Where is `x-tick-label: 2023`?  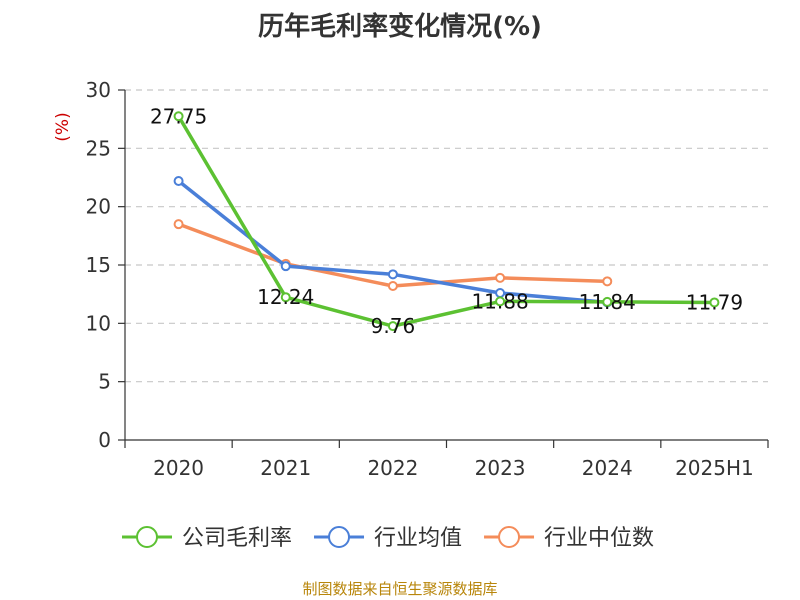 x-tick-label: 2023 is located at coordinates (500, 468).